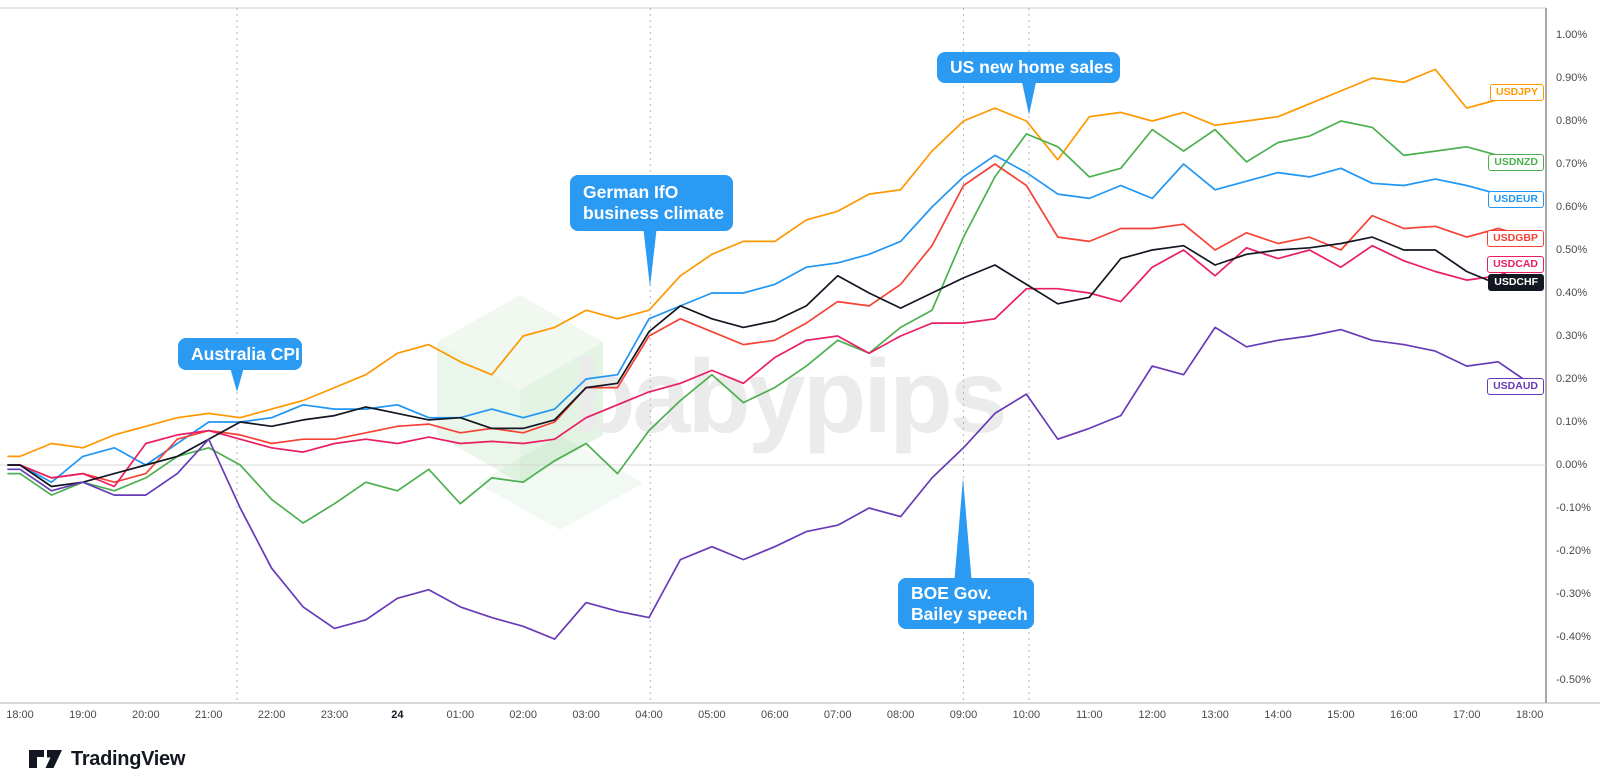 The width and height of the screenshot is (1600, 779). What do you see at coordinates (963, 715) in the screenshot?
I see `x-axis-label: 09:00` at bounding box center [963, 715].